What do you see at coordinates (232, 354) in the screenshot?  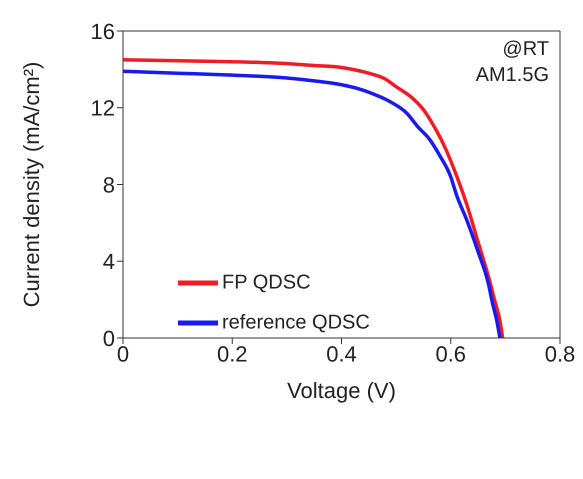 I see `x-tick-label: 0.2` at bounding box center [232, 354].